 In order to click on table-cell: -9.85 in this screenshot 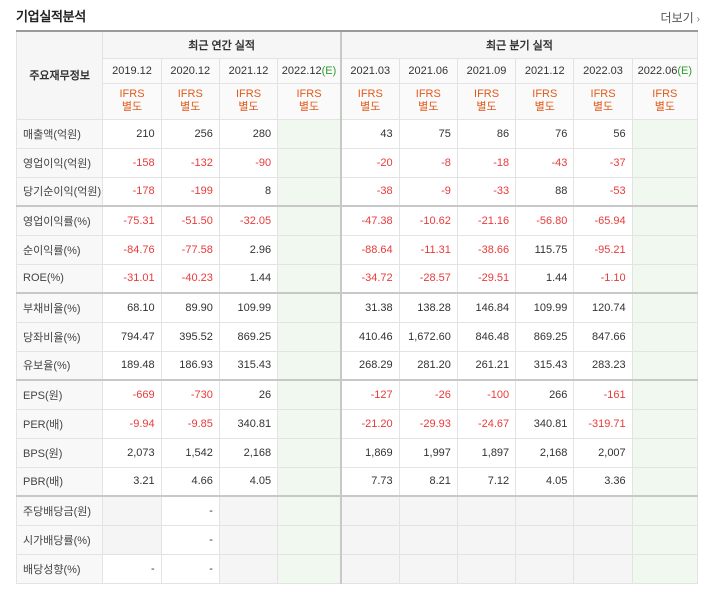, I will do `click(190, 423)`.